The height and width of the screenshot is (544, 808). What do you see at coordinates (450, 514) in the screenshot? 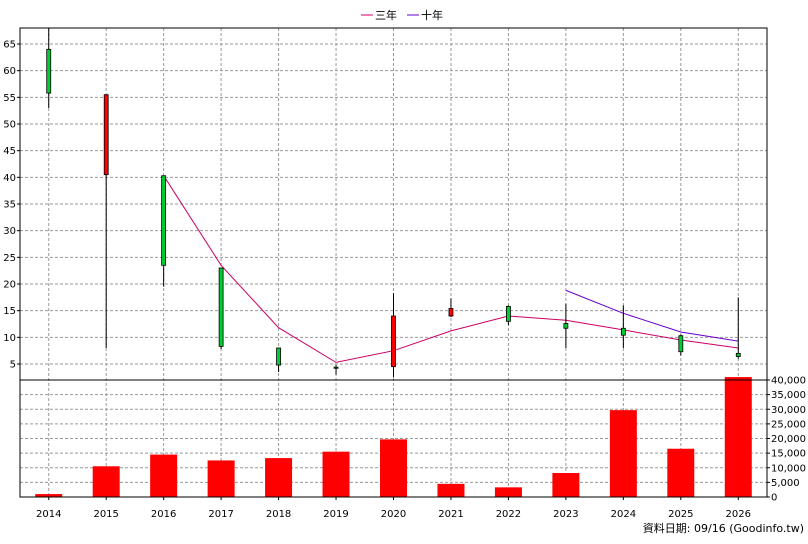
I see `x-tick-label: 2021` at bounding box center [450, 514].